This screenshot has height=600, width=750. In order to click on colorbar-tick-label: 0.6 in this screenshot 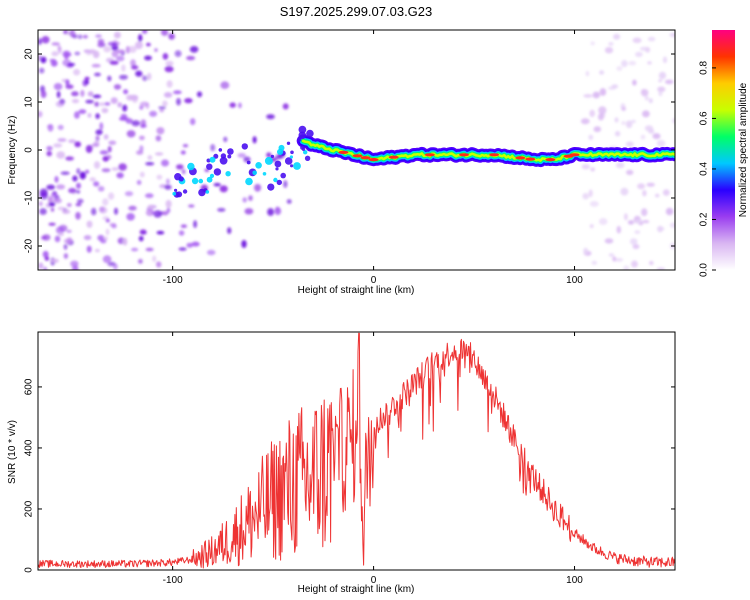, I will do `click(704, 118)`.